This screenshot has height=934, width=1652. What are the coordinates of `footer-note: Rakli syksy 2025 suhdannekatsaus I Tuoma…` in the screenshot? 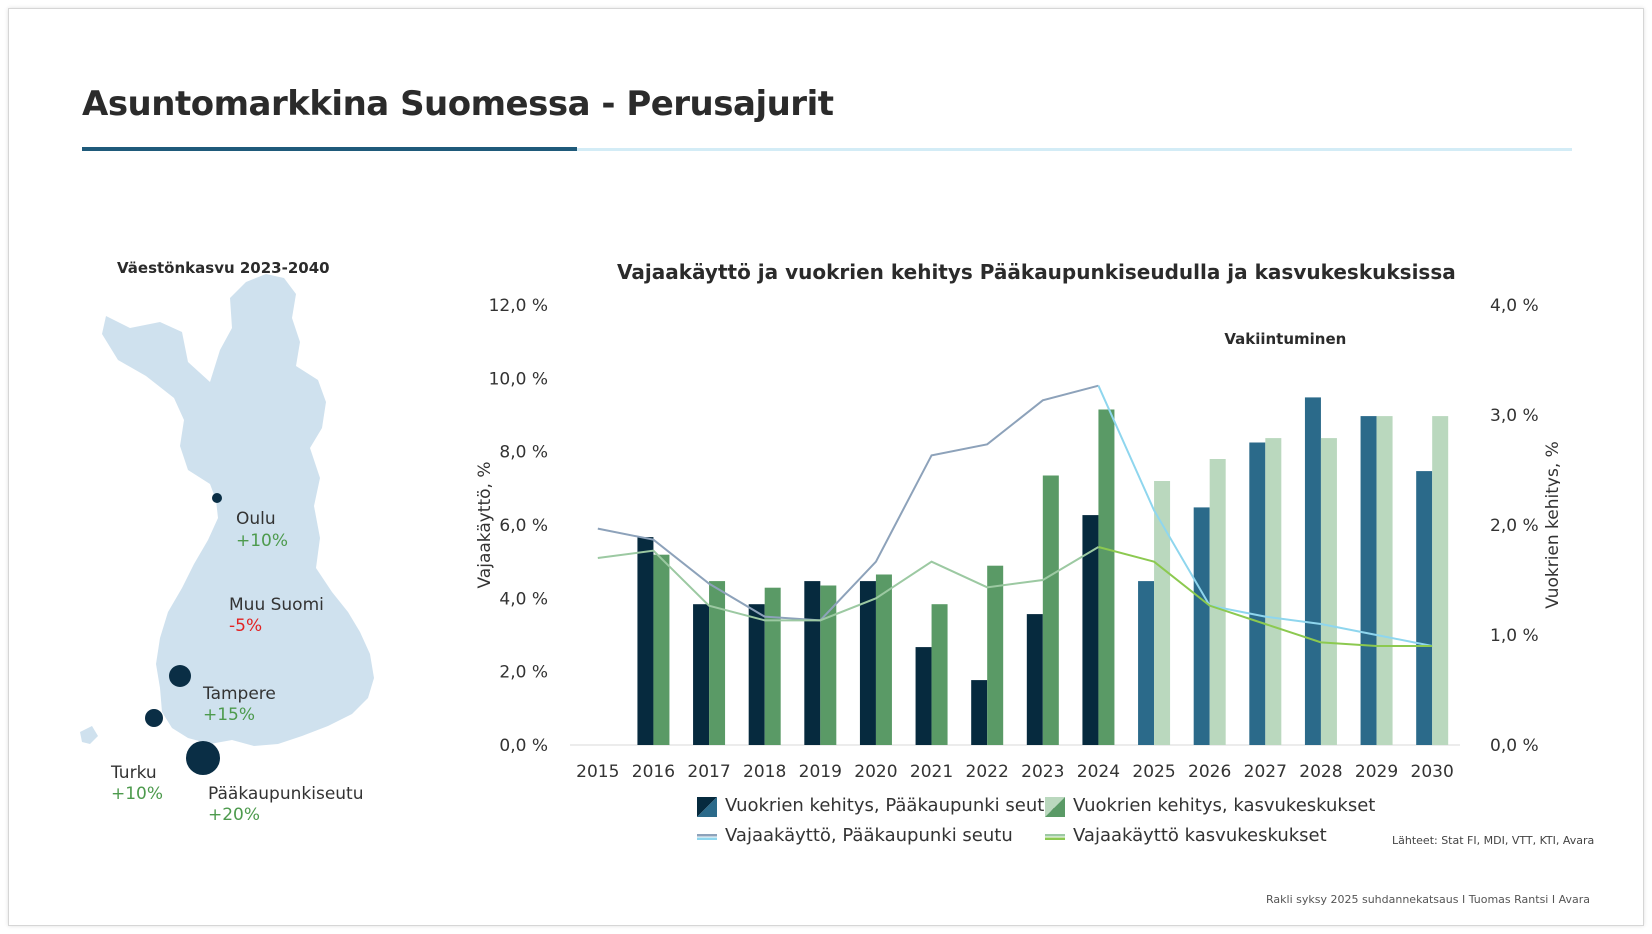 It's located at (1428, 899).